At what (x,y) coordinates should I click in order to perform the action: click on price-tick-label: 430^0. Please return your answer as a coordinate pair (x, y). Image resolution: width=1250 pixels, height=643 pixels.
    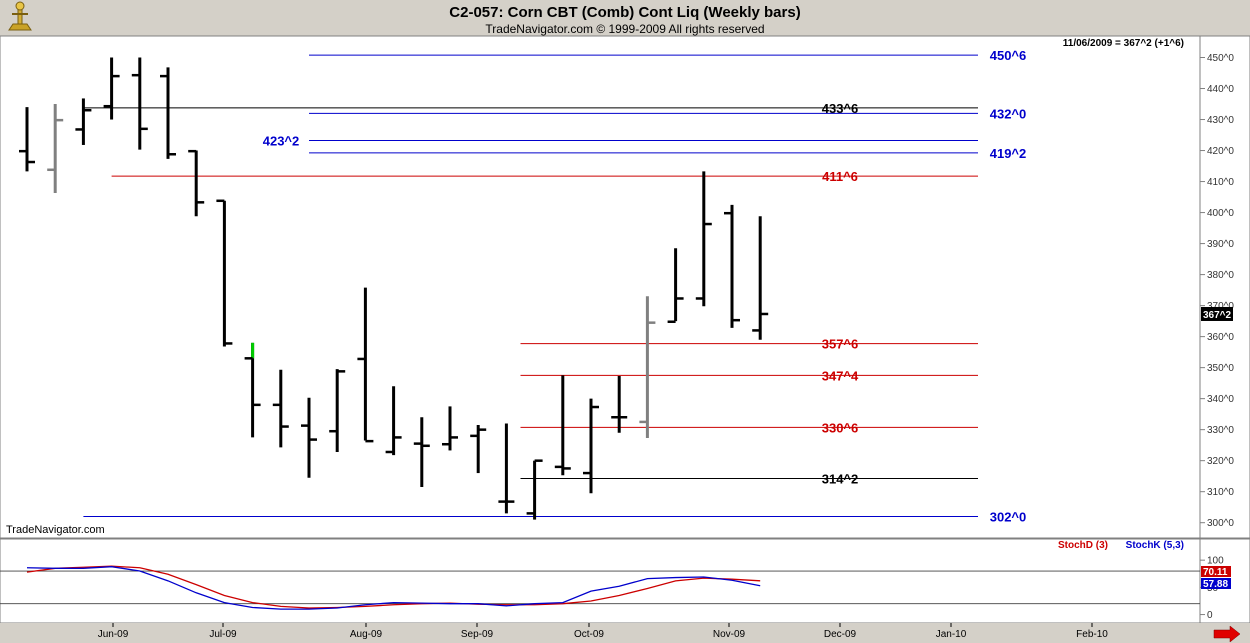
    Looking at the image, I should click on (1220, 120).